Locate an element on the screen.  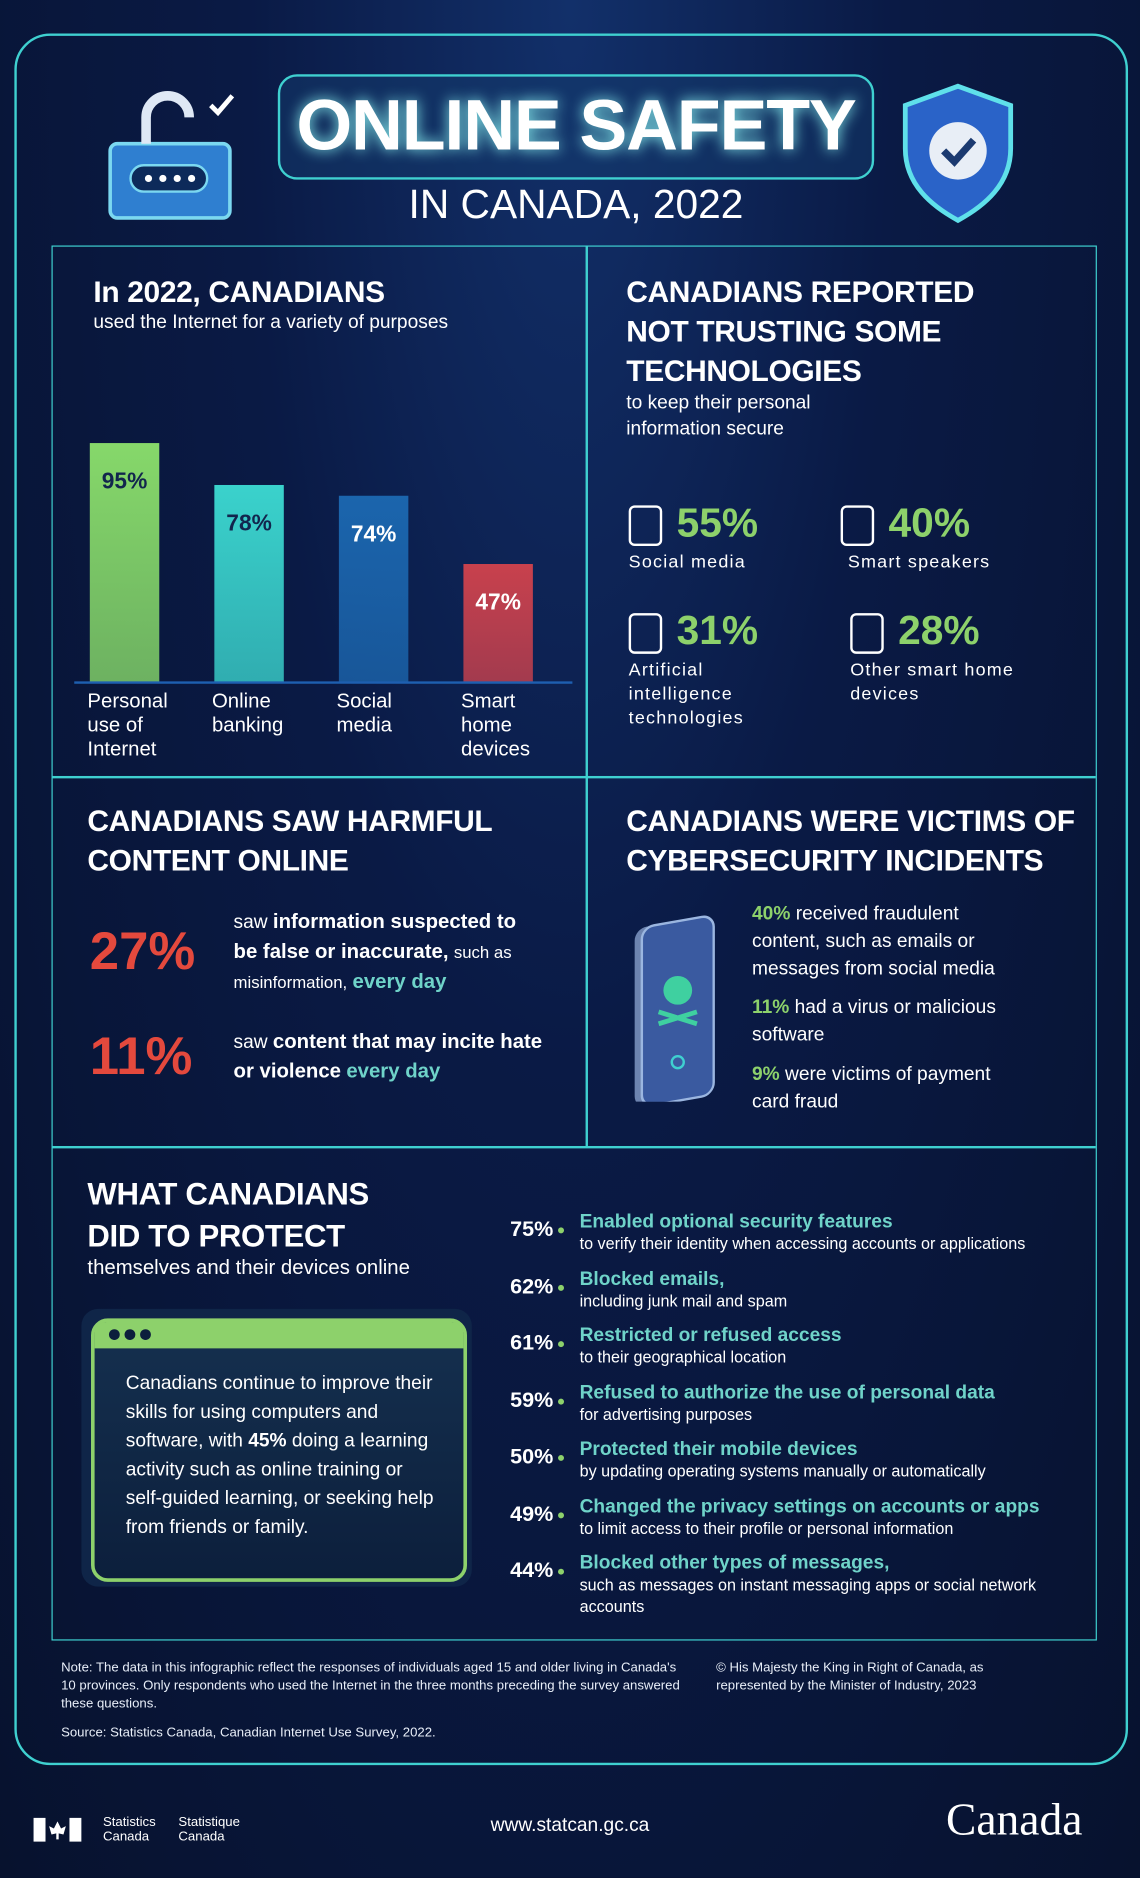
item-heading: Restricted or refused access is located at coordinates (710, 1335).